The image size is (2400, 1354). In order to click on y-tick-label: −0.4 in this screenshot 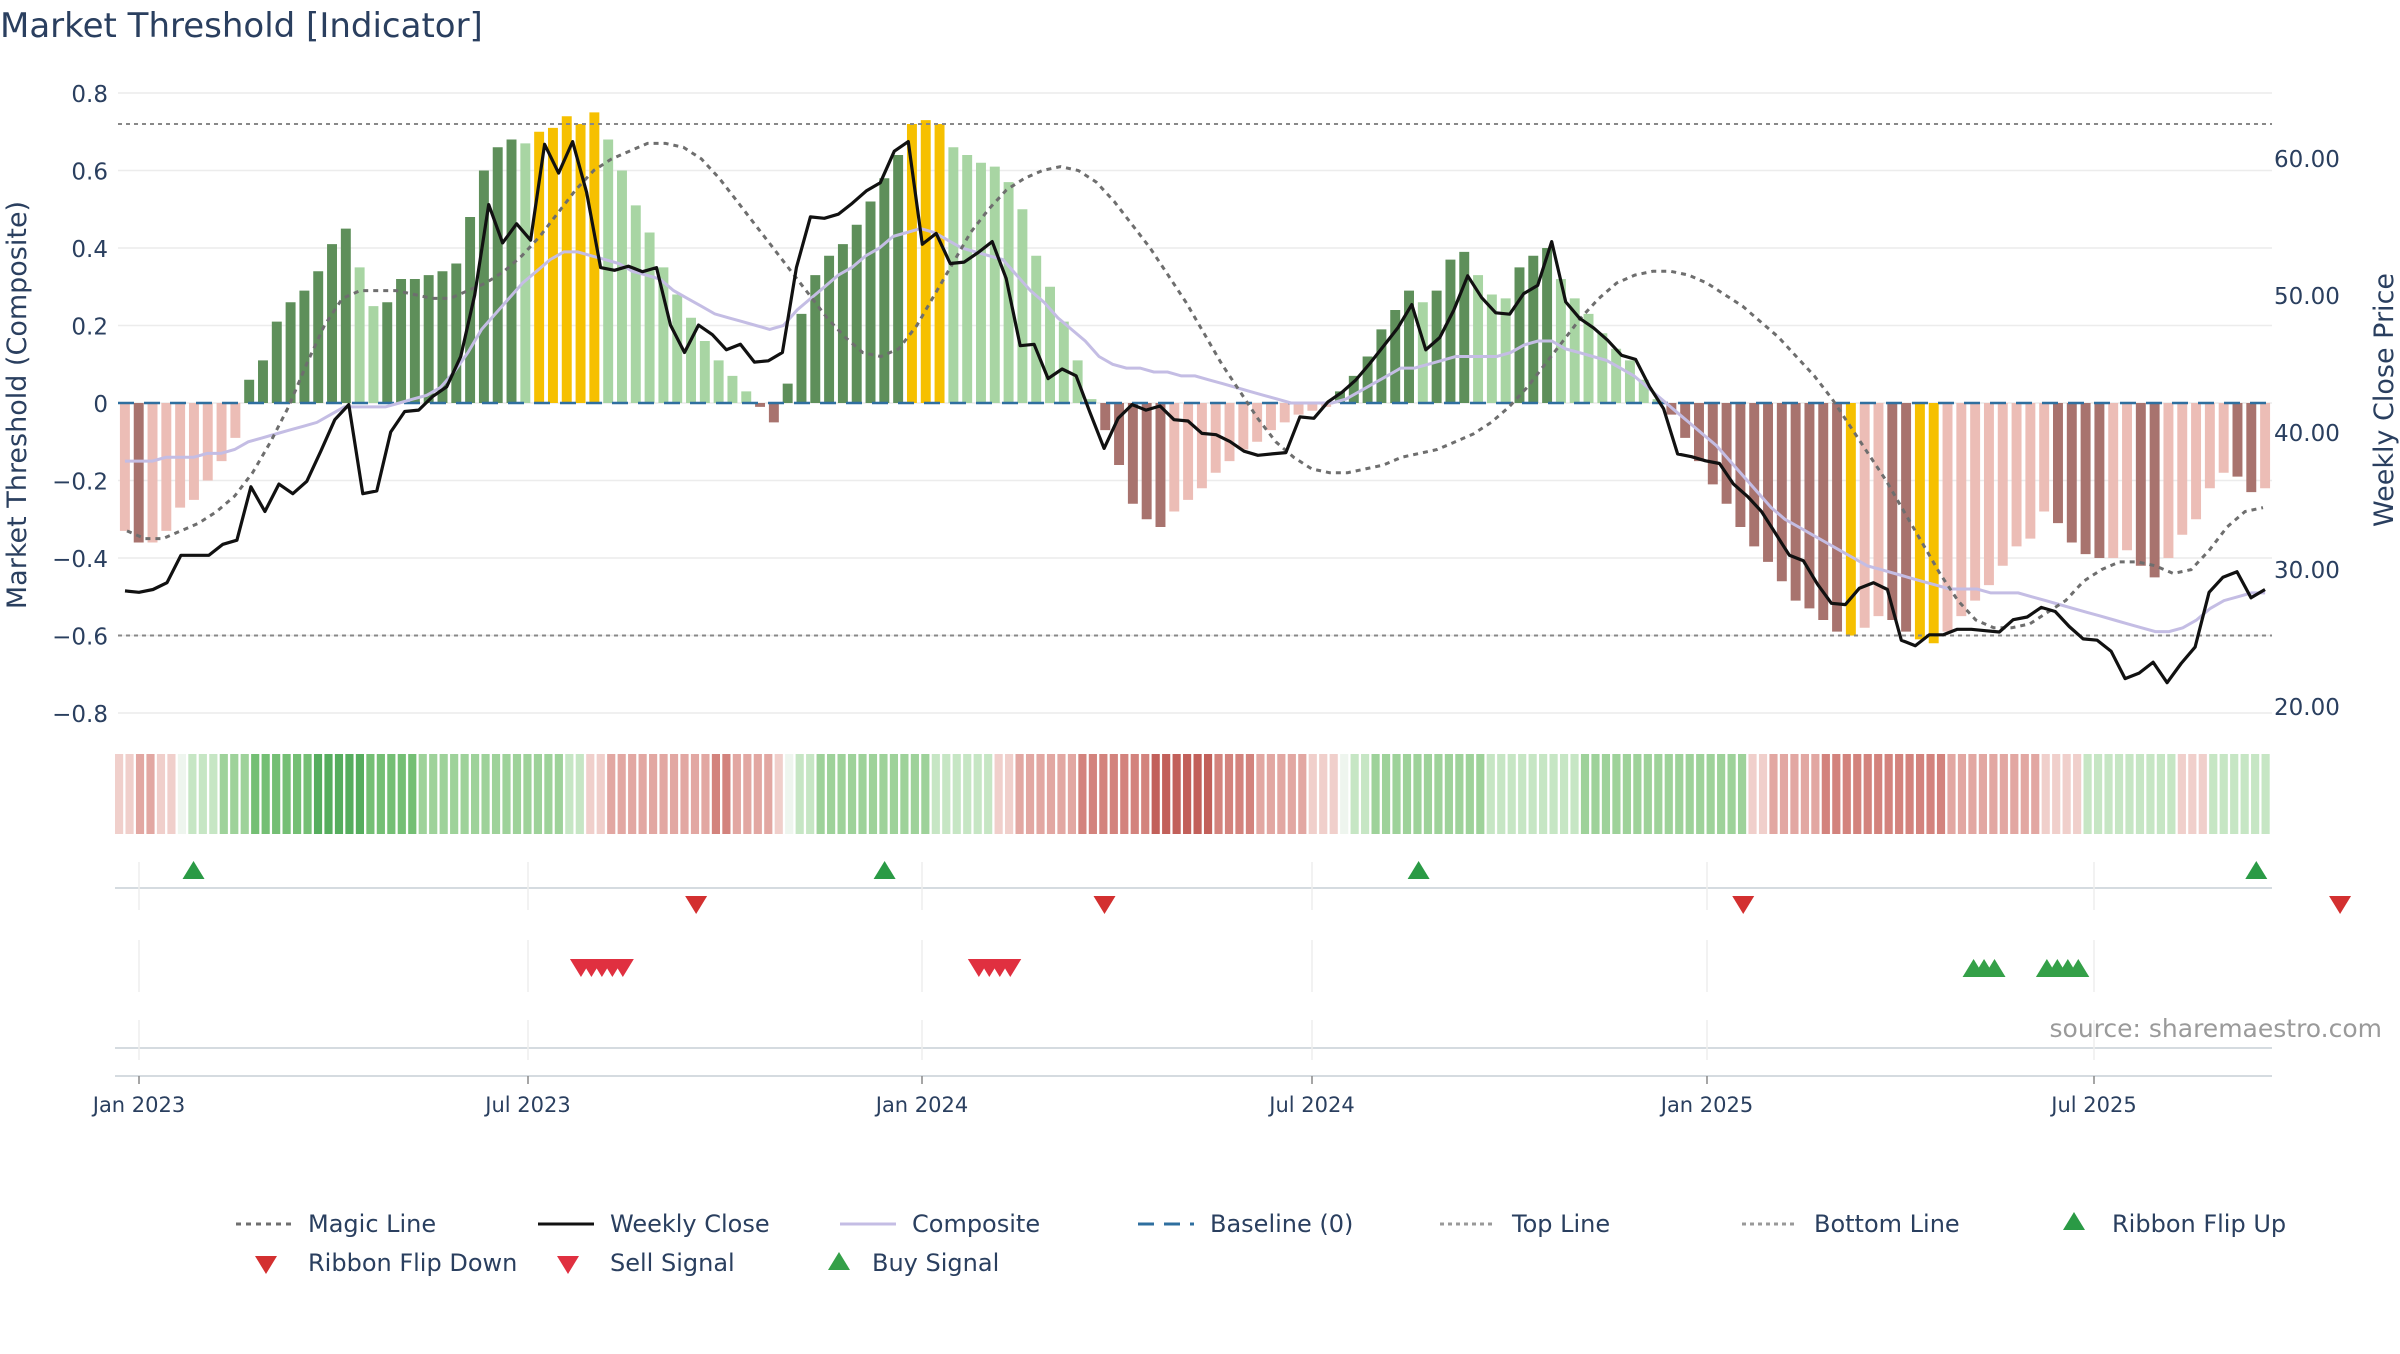, I will do `click(80, 560)`.